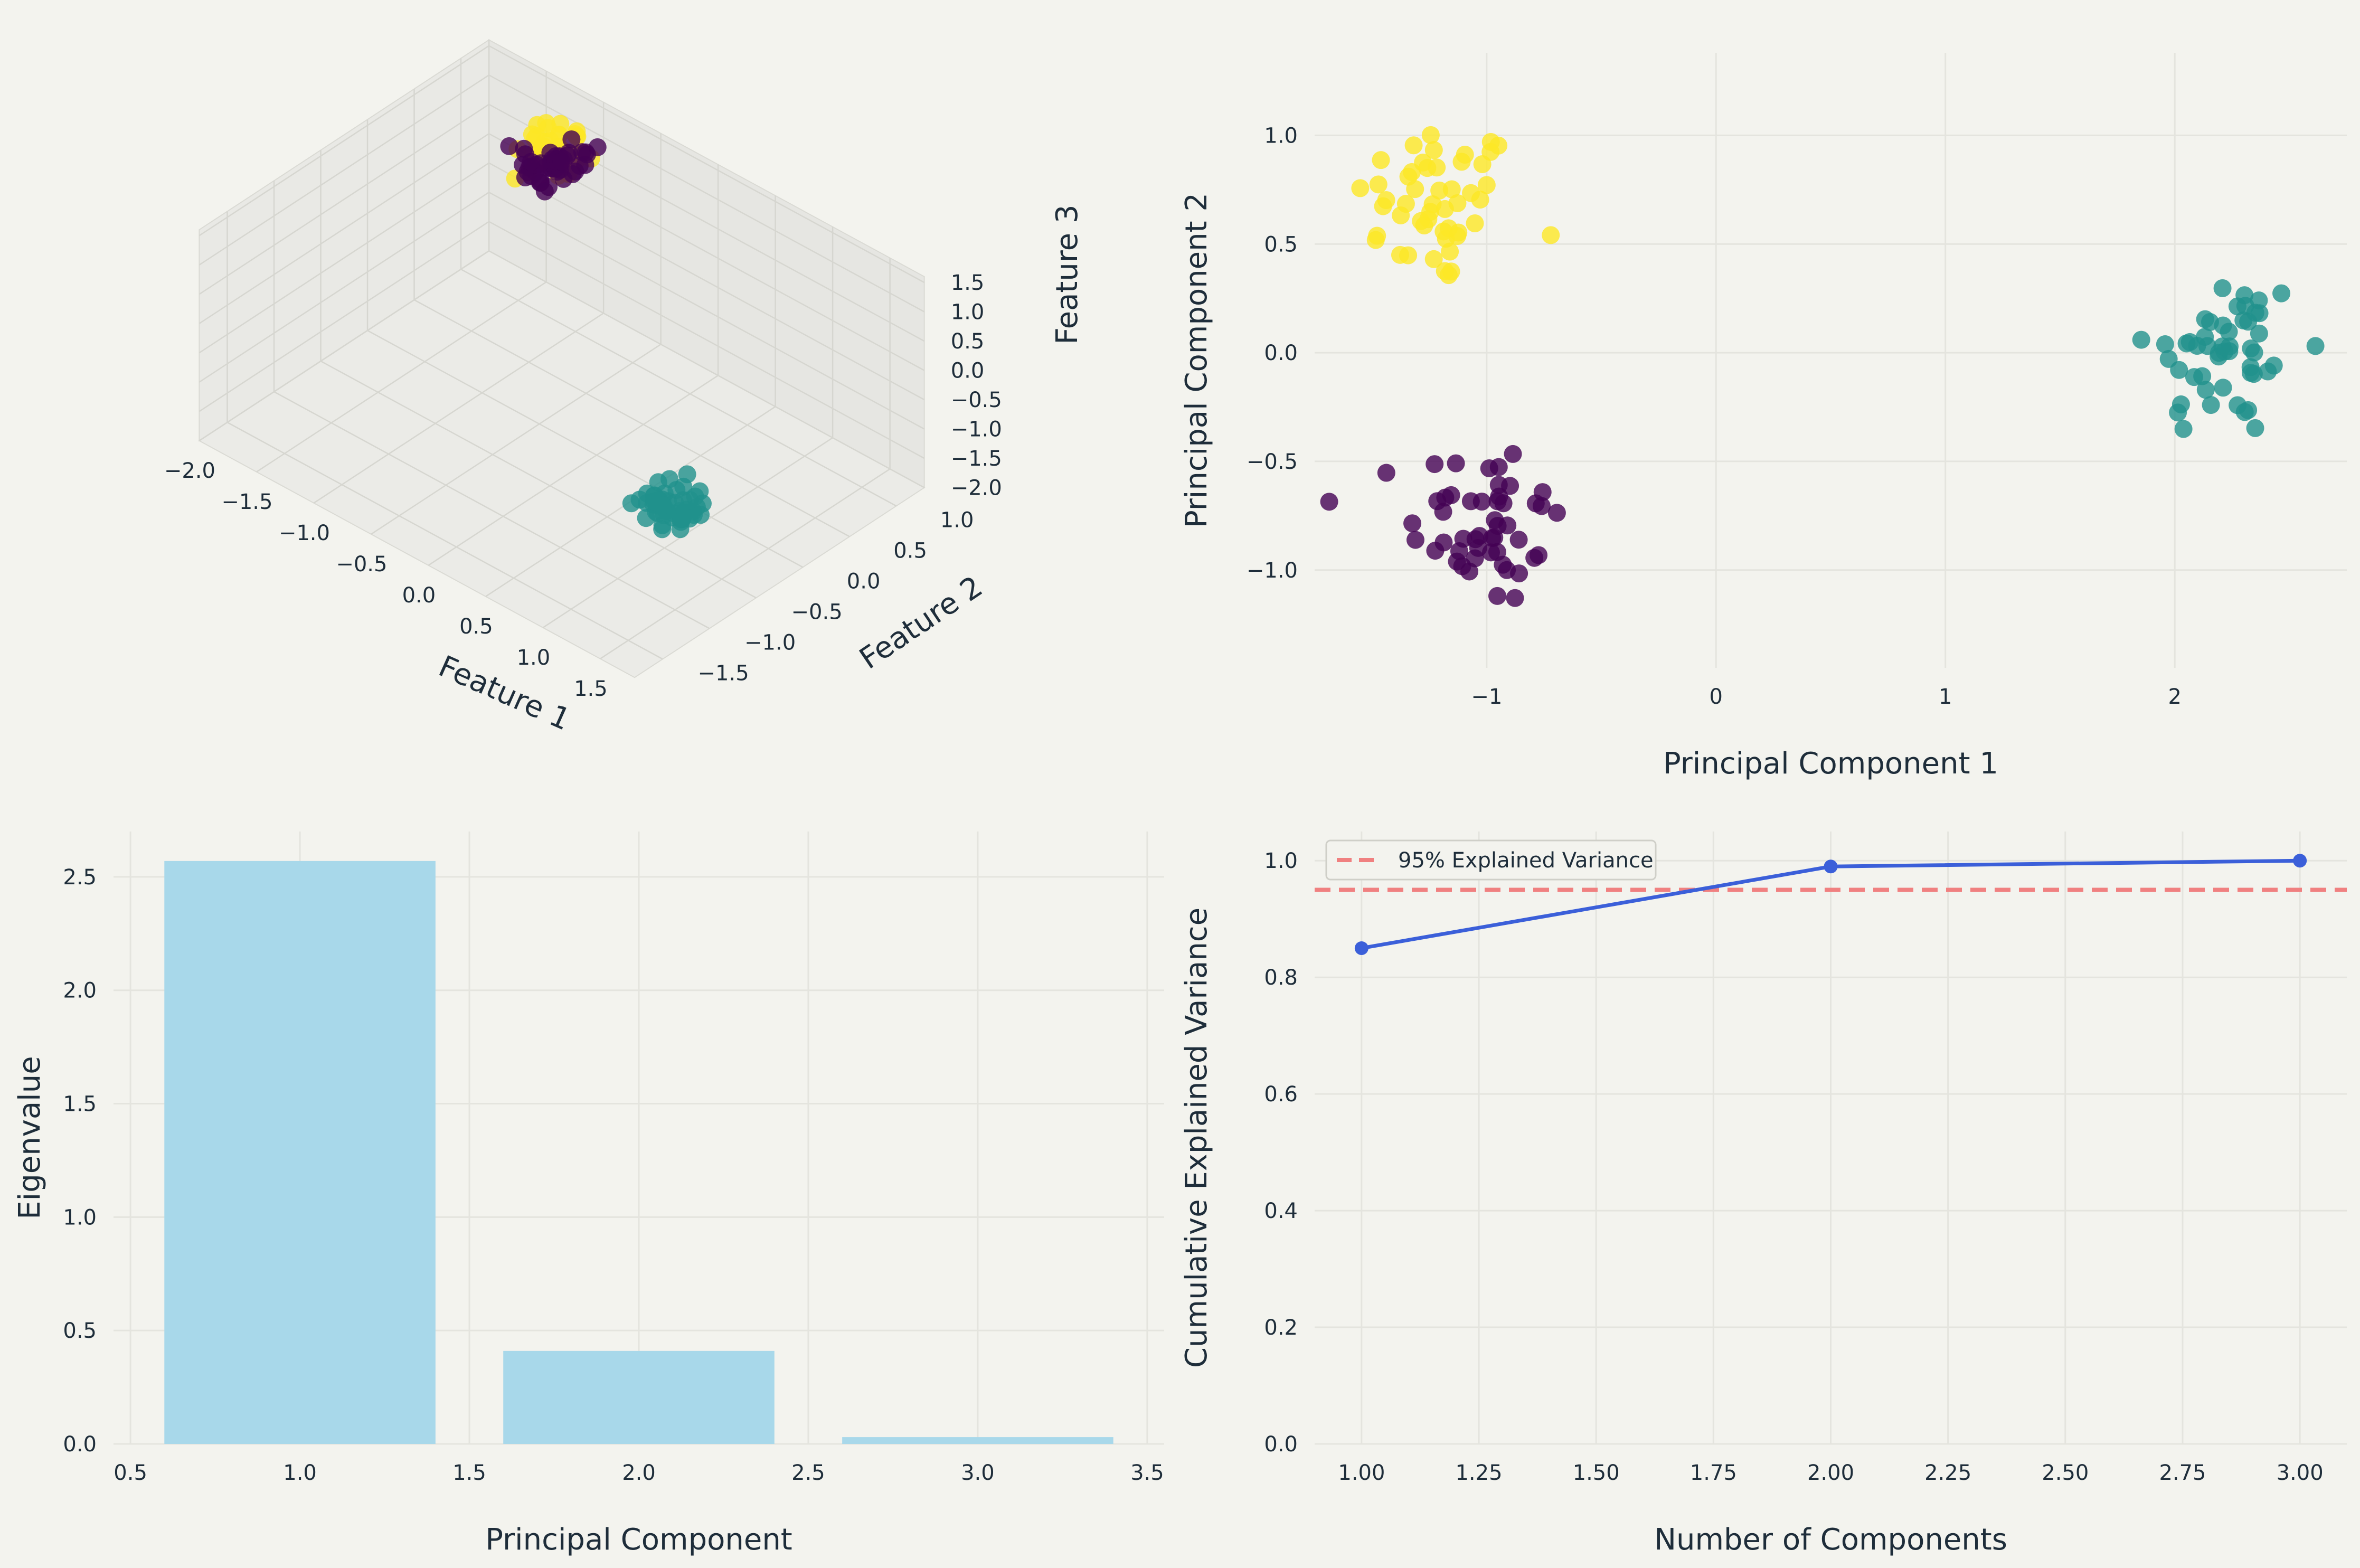 The height and width of the screenshot is (1568, 2360). What do you see at coordinates (80, 1331) in the screenshot?
I see `eigen-y-tick-label: 0.5` at bounding box center [80, 1331].